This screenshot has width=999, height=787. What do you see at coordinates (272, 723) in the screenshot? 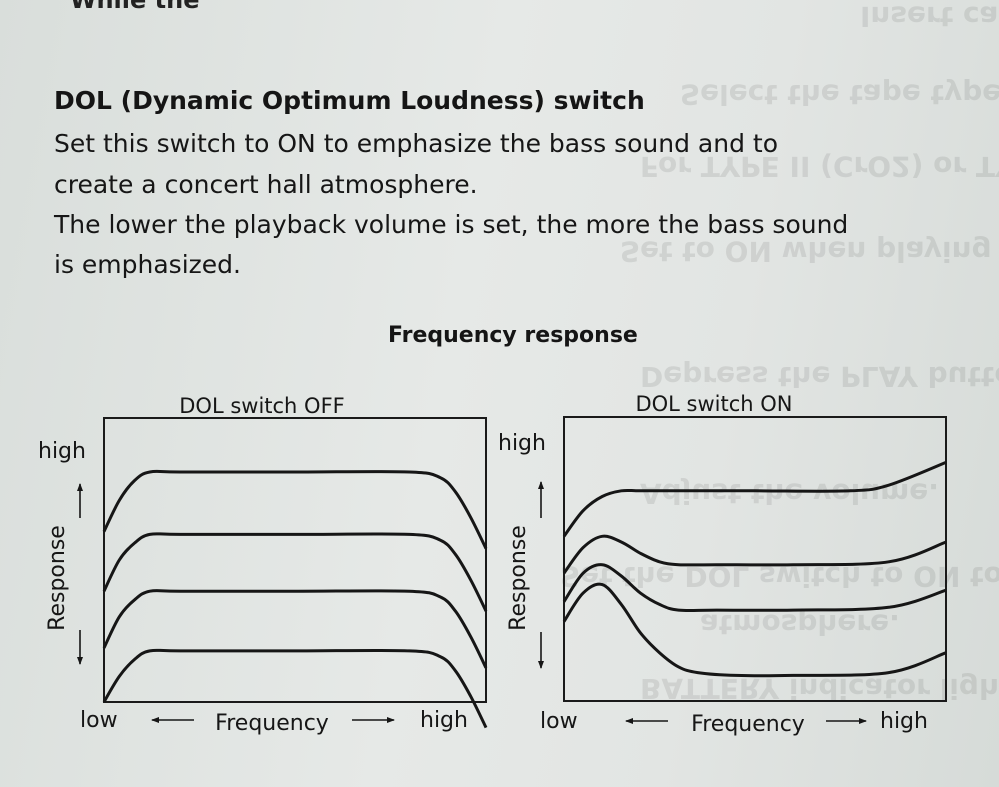
I see `chart-off-xlabel: Frequency` at bounding box center [272, 723].